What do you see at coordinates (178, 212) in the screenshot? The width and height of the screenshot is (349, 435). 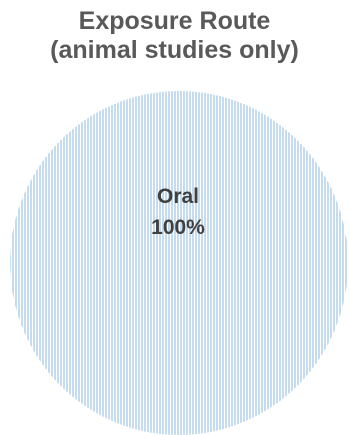 I see `pie-labels: Oral 100%` at bounding box center [178, 212].